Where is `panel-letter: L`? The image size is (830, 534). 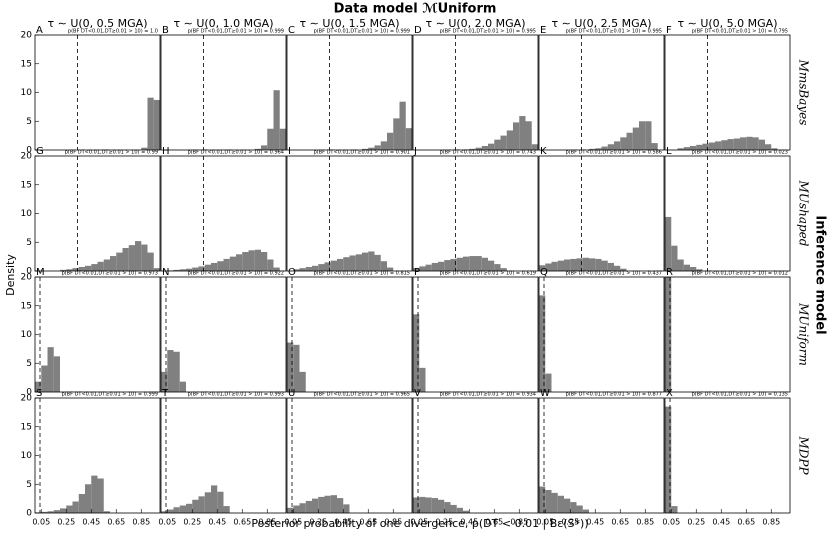 panel-letter: L is located at coordinates (669, 151).